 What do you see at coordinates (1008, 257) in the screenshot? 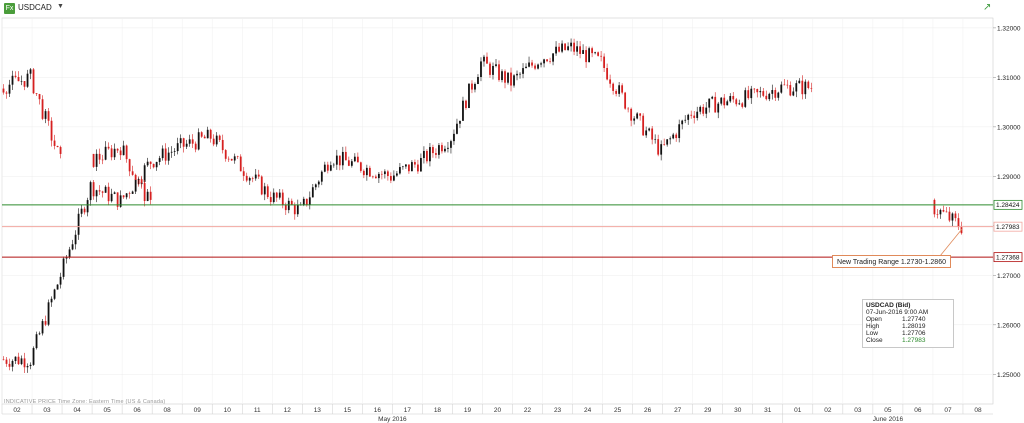
I see `level-label-box` at bounding box center [1008, 257].